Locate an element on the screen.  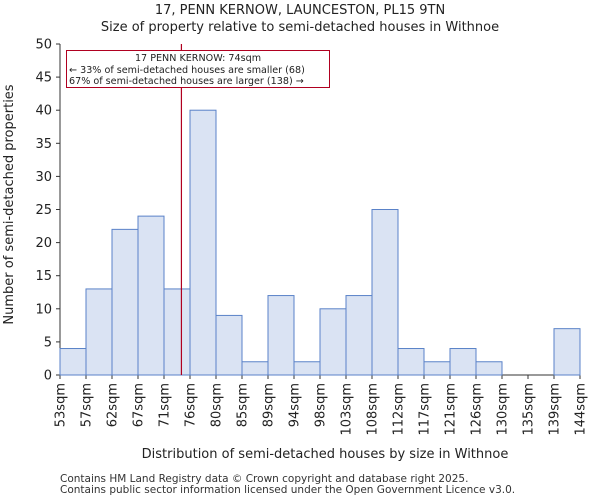
bar-108sqm is located at coordinates (385, 292).